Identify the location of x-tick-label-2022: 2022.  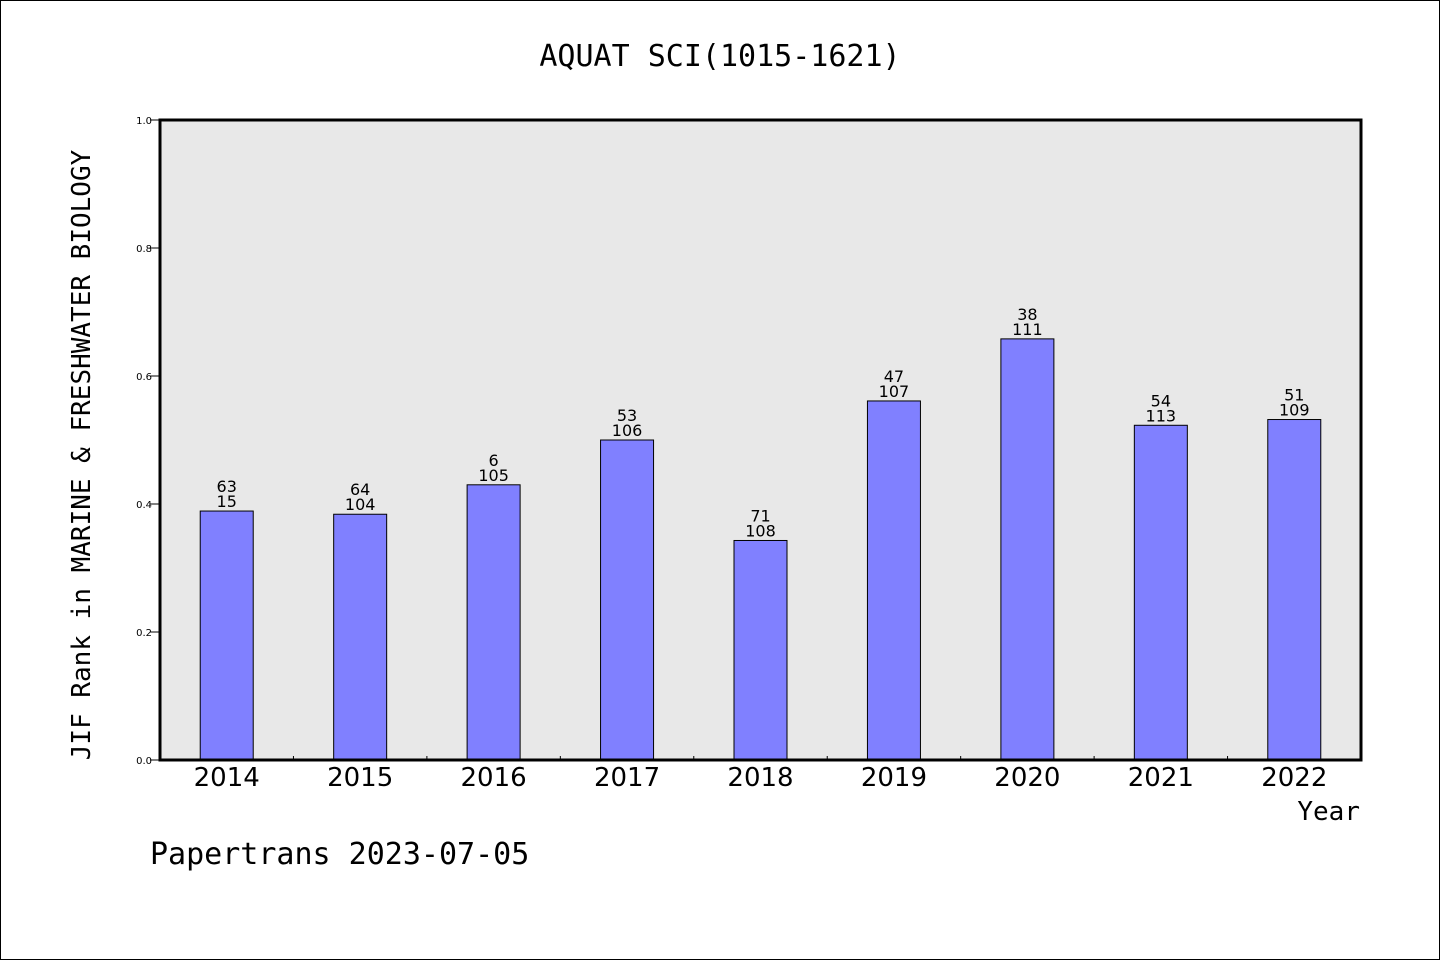
(1294, 778).